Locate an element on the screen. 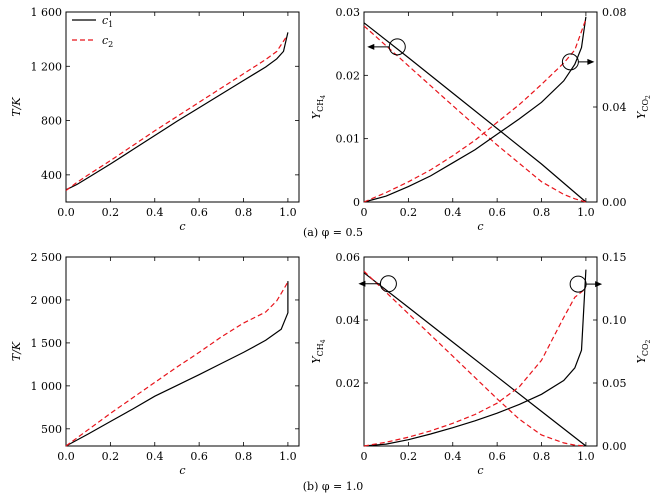 This screenshot has height=497, width=666. y2-tick-label: 0.08 is located at coordinates (614, 12).